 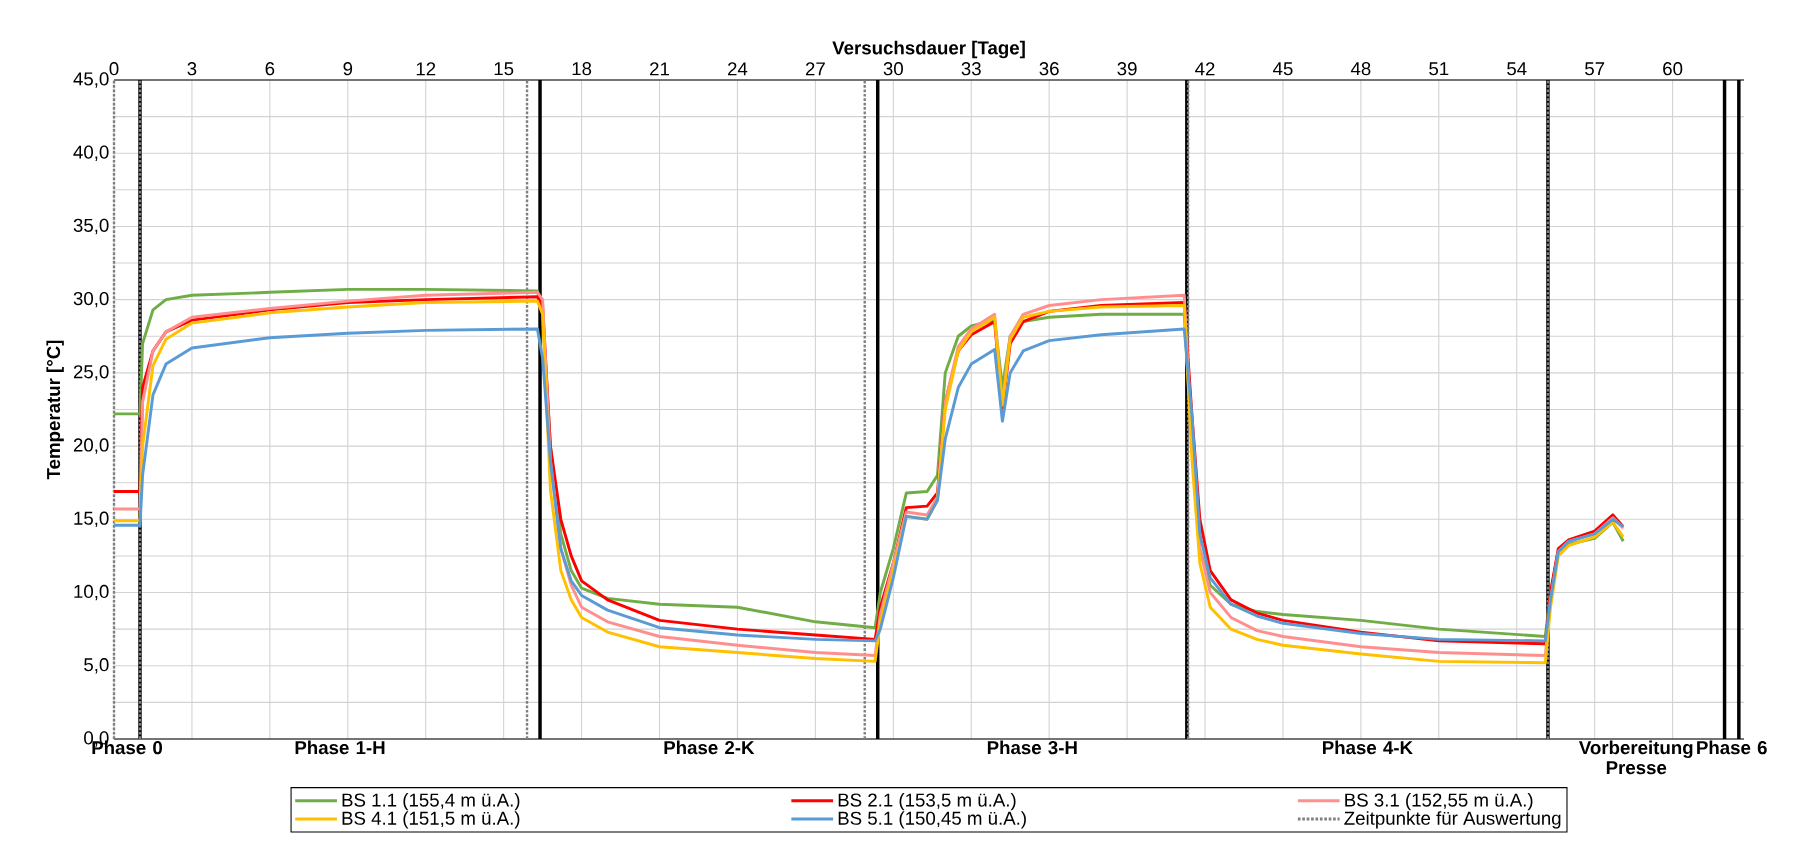 I want to click on x-tick-label: 54, so click(x=1517, y=69).